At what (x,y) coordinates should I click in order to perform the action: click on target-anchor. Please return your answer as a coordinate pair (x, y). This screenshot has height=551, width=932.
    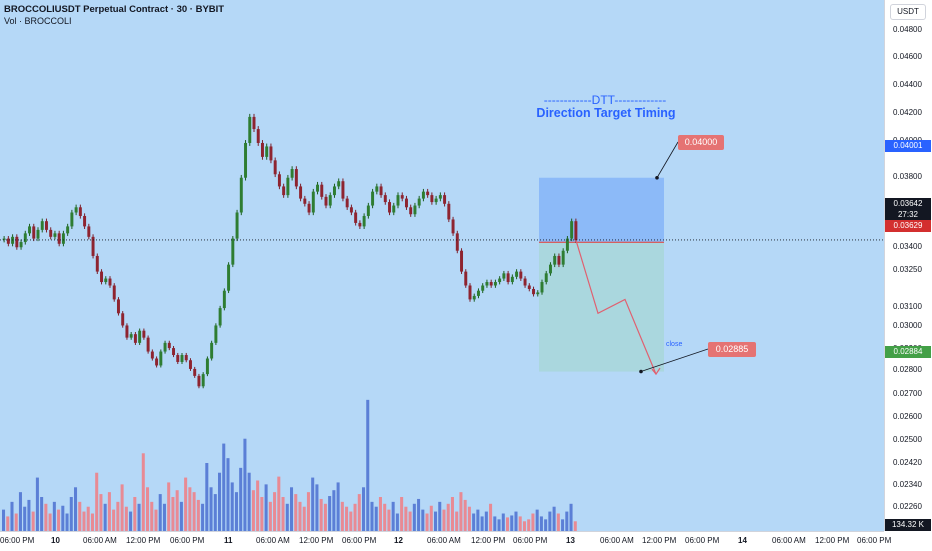
    Looking at the image, I should click on (657, 177).